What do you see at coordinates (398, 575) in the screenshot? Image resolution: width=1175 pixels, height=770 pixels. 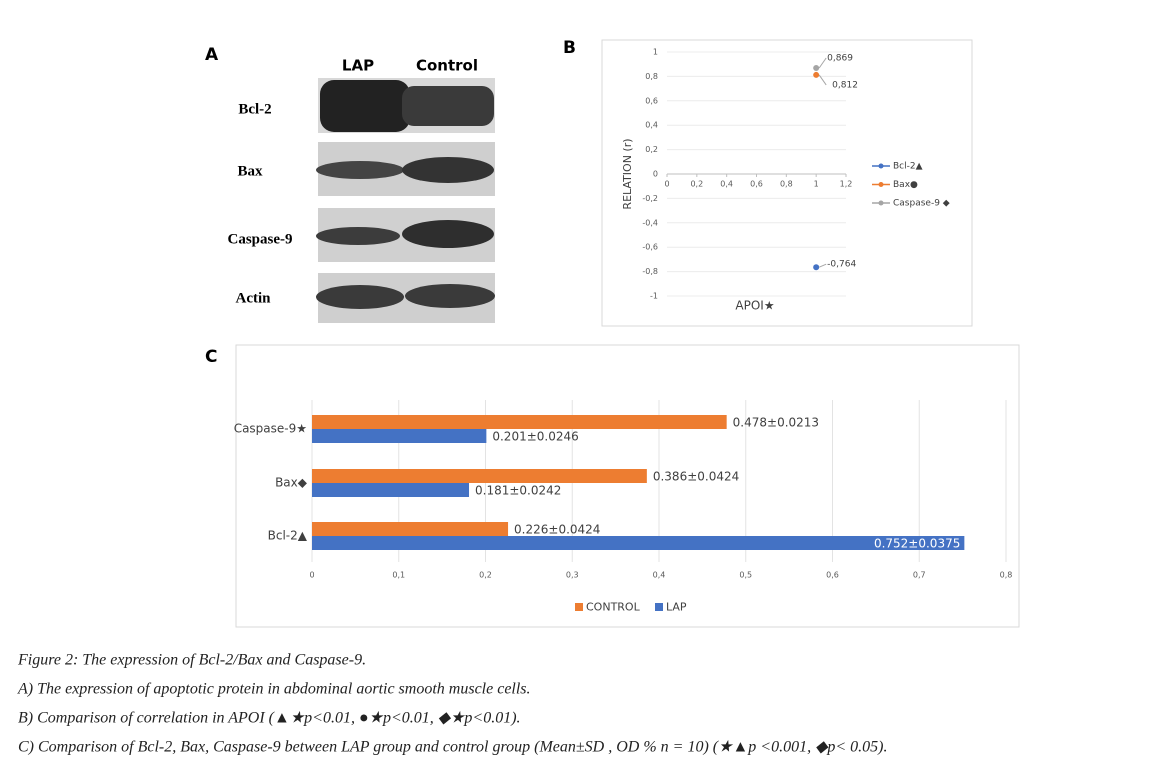 I see `x-tick-label: 0,1` at bounding box center [398, 575].